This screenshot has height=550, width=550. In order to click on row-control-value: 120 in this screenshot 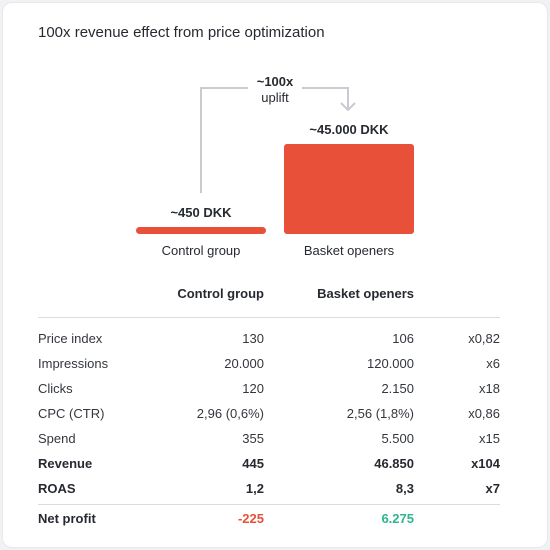, I will do `click(253, 388)`.